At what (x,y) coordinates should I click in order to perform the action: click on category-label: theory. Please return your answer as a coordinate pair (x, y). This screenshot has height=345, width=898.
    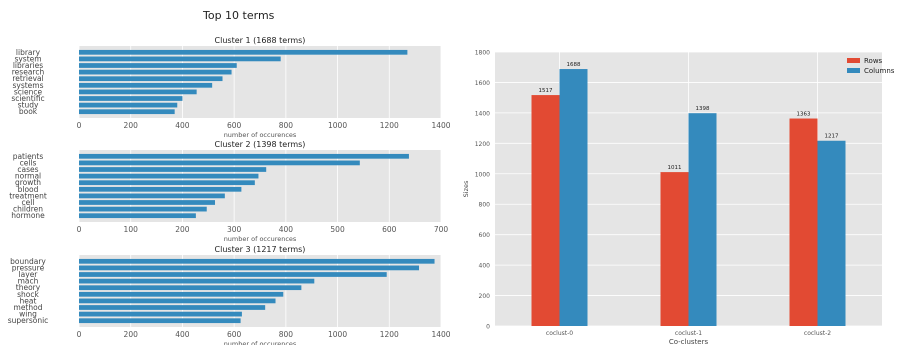
    Looking at the image, I should click on (28, 287).